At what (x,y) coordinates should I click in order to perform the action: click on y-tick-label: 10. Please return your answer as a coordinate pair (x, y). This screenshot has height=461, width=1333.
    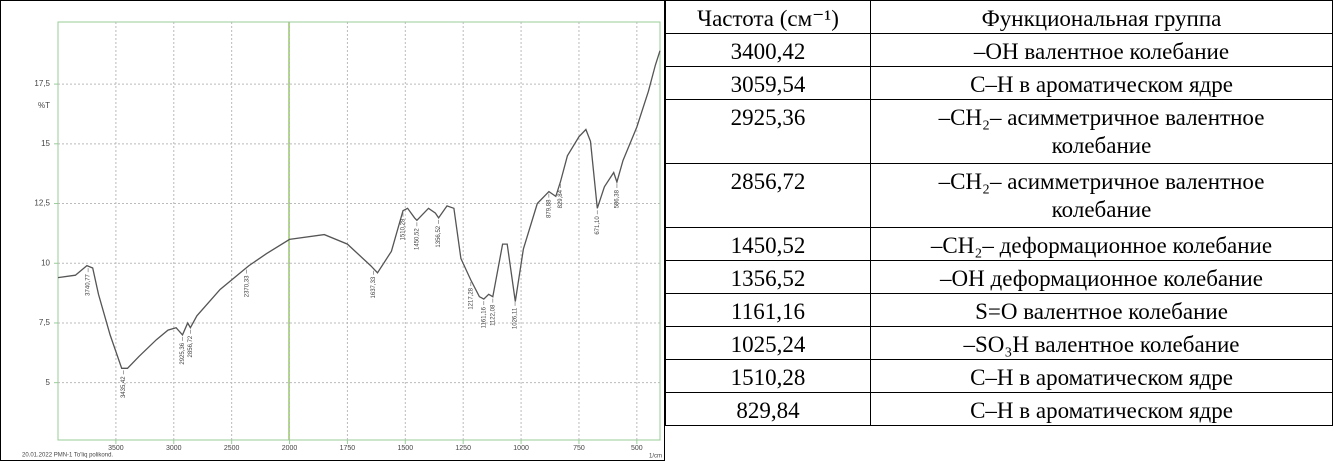
    Looking at the image, I should click on (45, 262).